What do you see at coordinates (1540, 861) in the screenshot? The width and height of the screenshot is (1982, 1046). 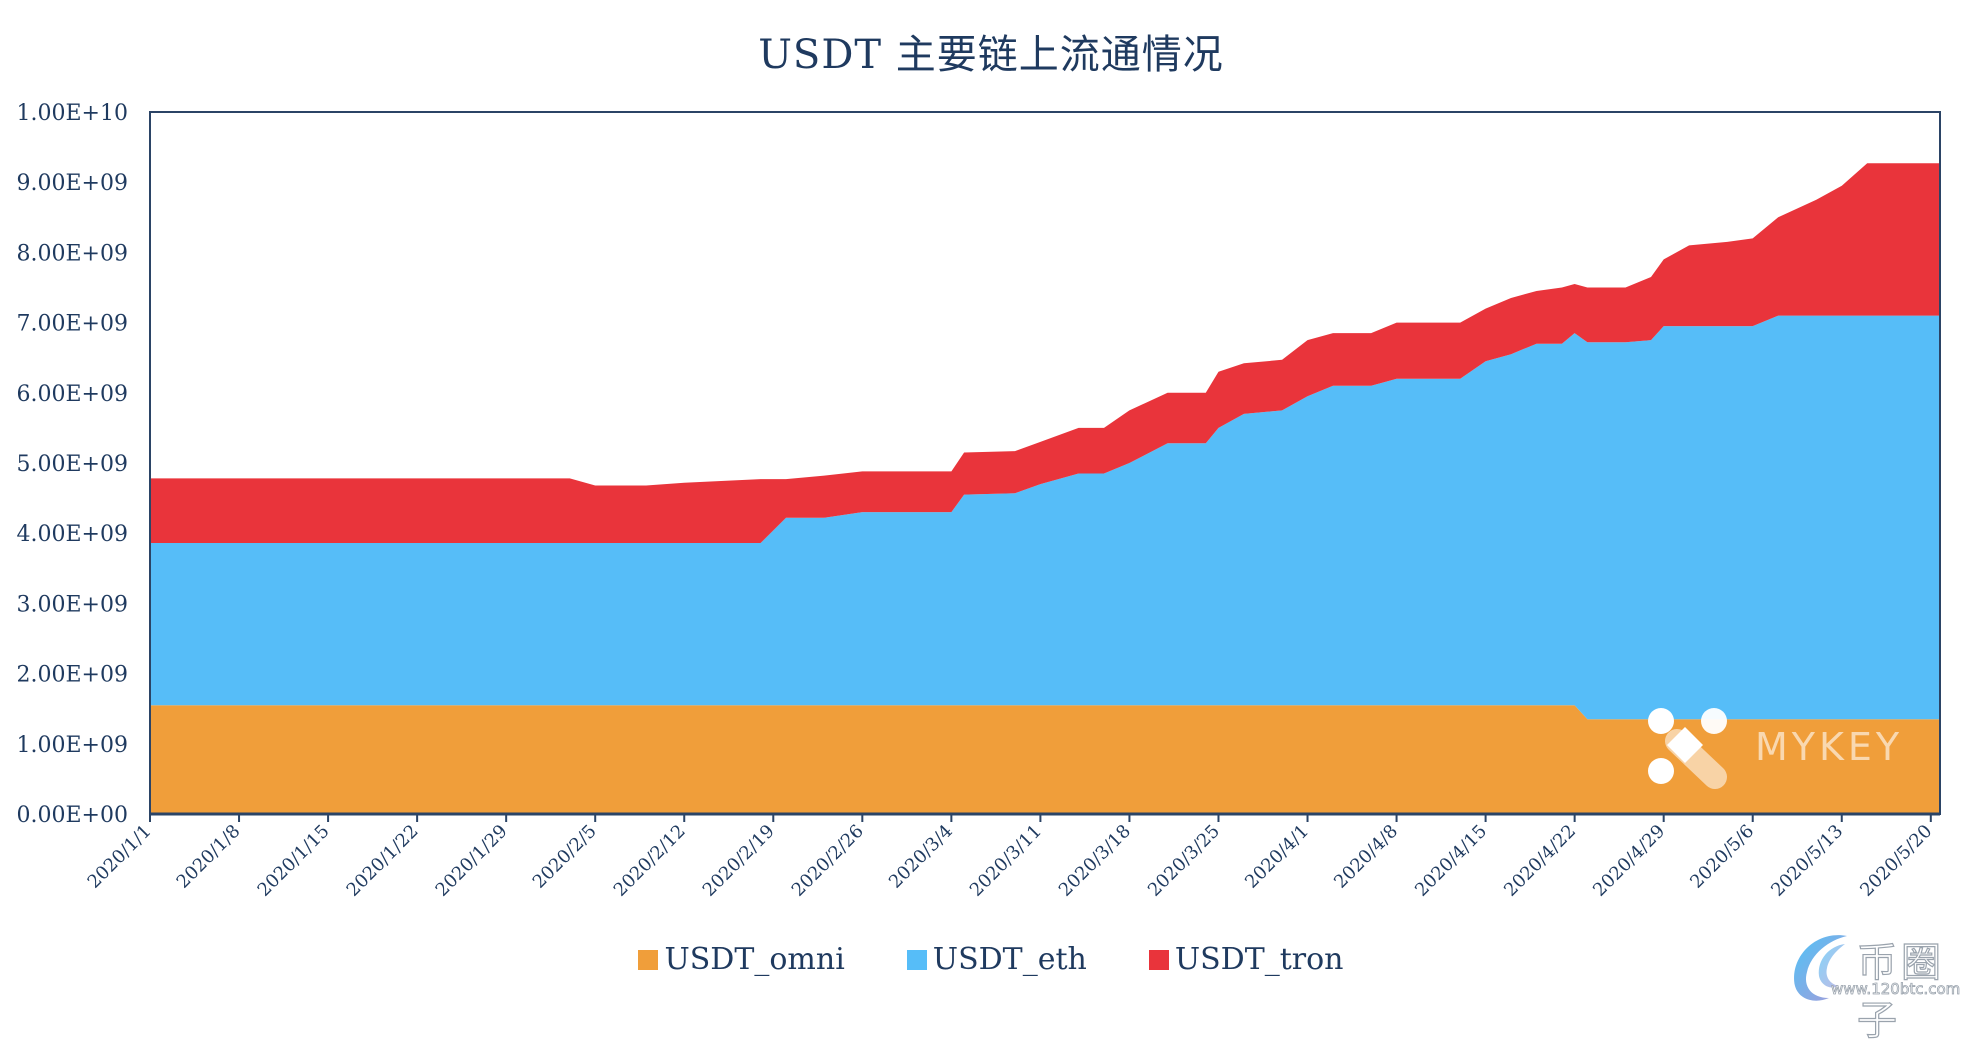 I see `x-tick-label: 2020/4/22` at bounding box center [1540, 861].